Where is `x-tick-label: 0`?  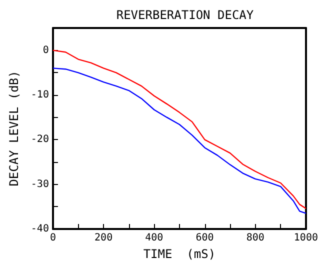 x-tick-label: 0 is located at coordinates (53, 238).